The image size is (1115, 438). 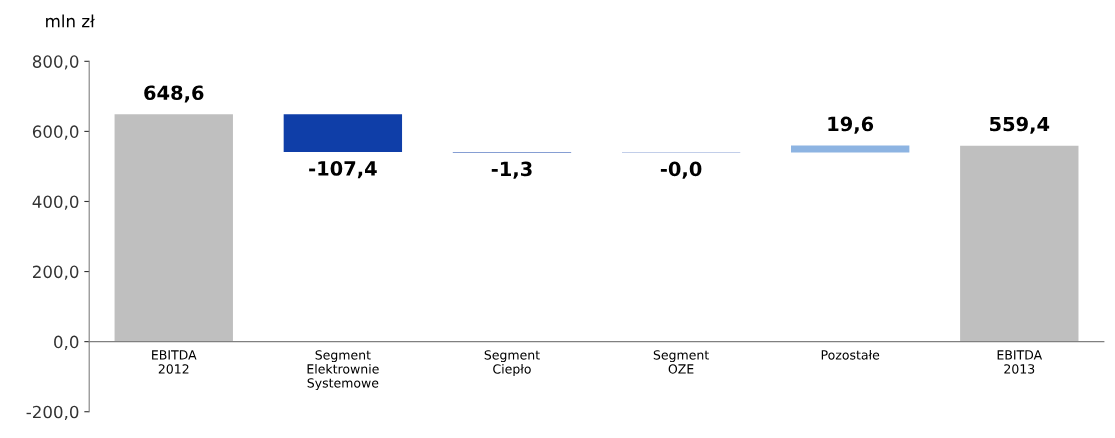 What do you see at coordinates (512, 363) in the screenshot?
I see `x-tick-label: Segment Ciepło` at bounding box center [512, 363].